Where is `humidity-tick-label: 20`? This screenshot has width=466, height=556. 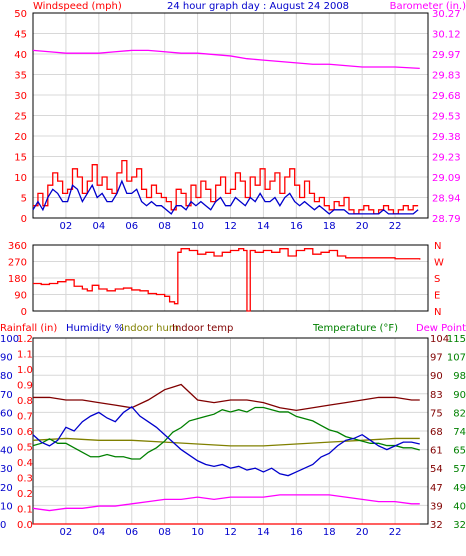
humidity-tick-label: 20 is located at coordinates (6, 488).